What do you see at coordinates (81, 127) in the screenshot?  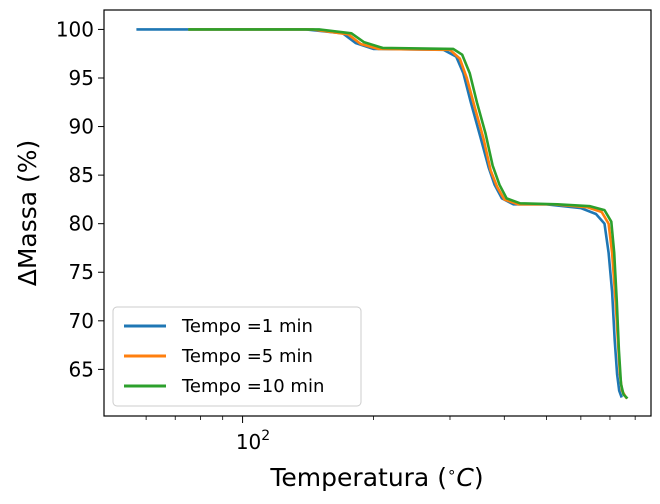 I see `y-tick-label-90: 90` at bounding box center [81, 127].